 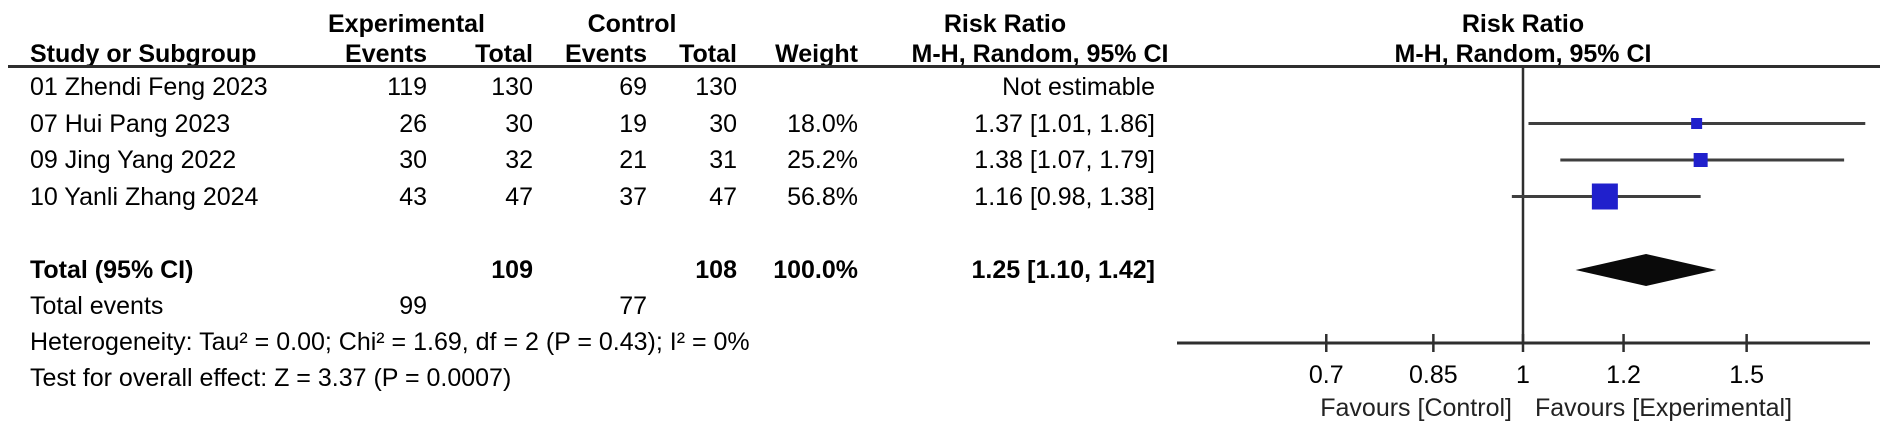 What do you see at coordinates (519, 160) in the screenshot?
I see `total-exp-value: 32` at bounding box center [519, 160].